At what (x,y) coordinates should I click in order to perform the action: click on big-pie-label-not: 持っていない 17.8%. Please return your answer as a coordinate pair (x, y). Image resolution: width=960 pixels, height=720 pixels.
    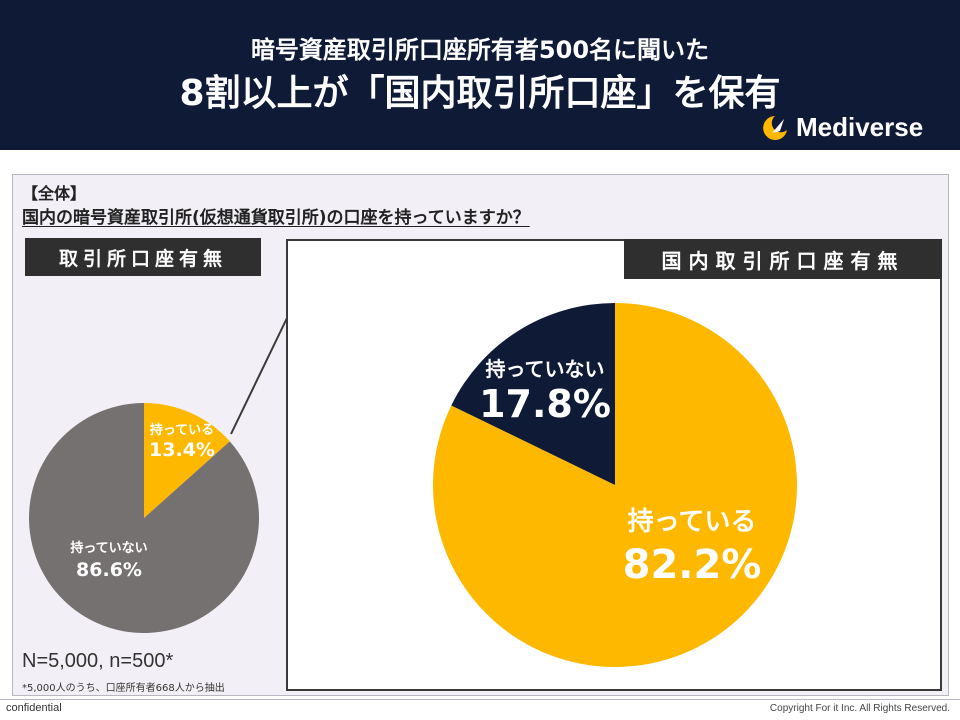
    Looking at the image, I should click on (545, 392).